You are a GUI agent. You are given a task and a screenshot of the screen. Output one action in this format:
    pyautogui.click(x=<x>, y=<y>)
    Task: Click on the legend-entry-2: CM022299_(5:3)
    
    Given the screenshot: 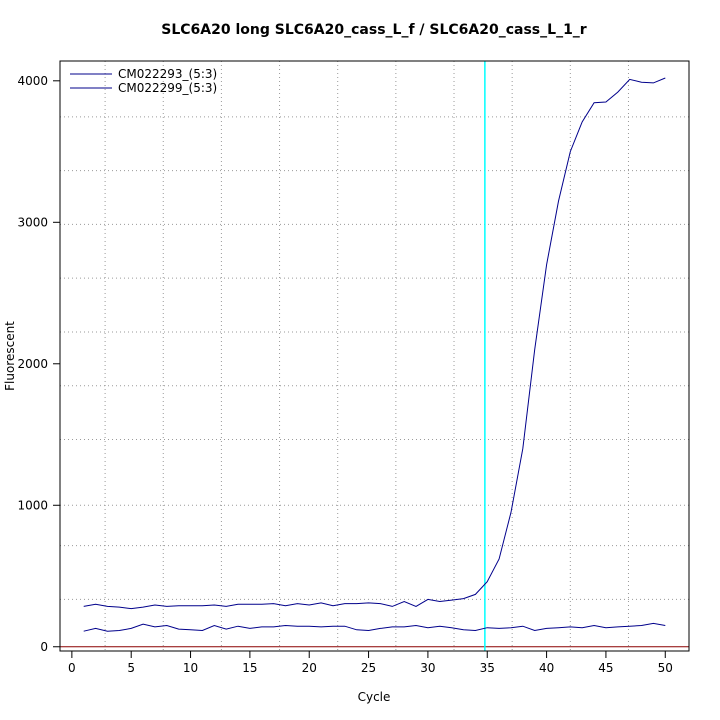 What is the action you would take?
    pyautogui.click(x=167, y=88)
    